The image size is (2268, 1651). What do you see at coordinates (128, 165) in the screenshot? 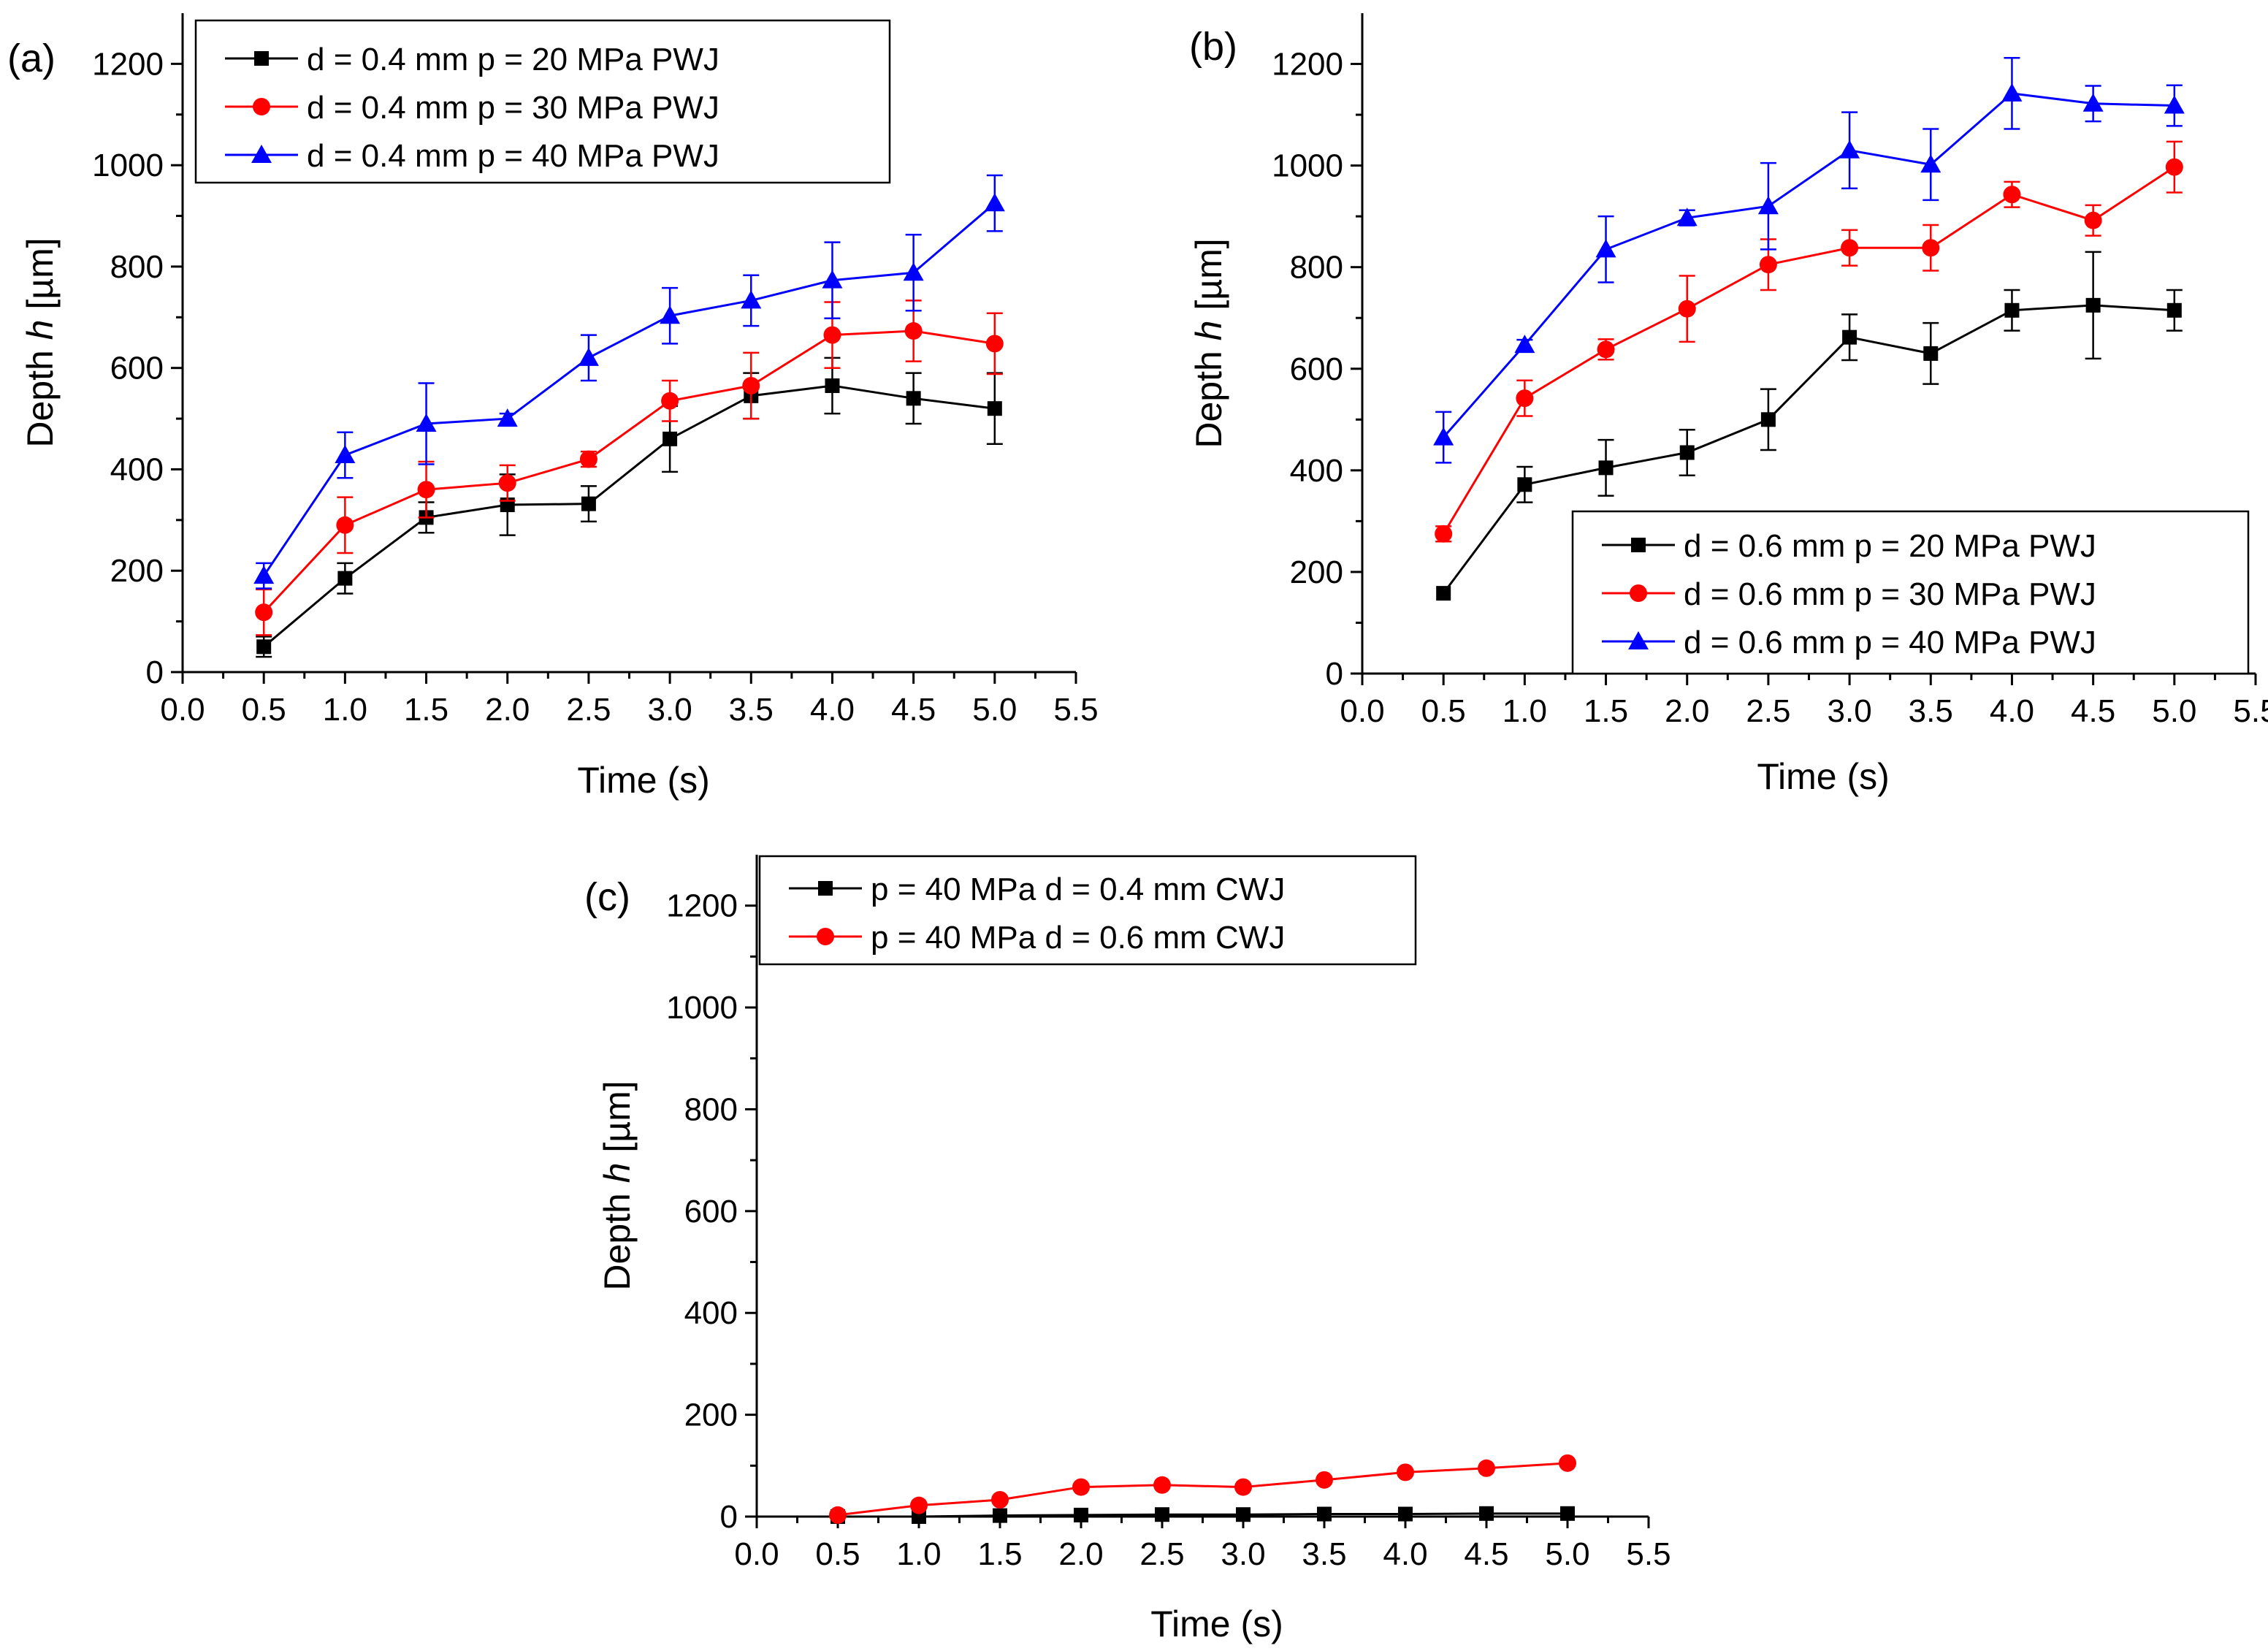
I see `y-tick-label: 1000` at bounding box center [128, 165].